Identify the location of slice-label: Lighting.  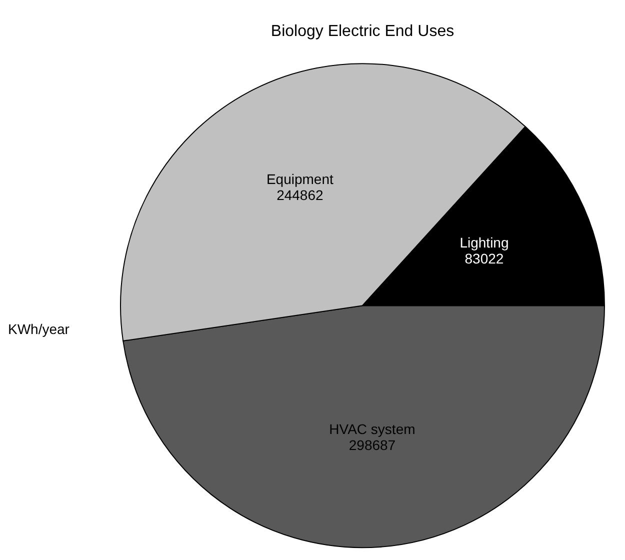
(484, 242).